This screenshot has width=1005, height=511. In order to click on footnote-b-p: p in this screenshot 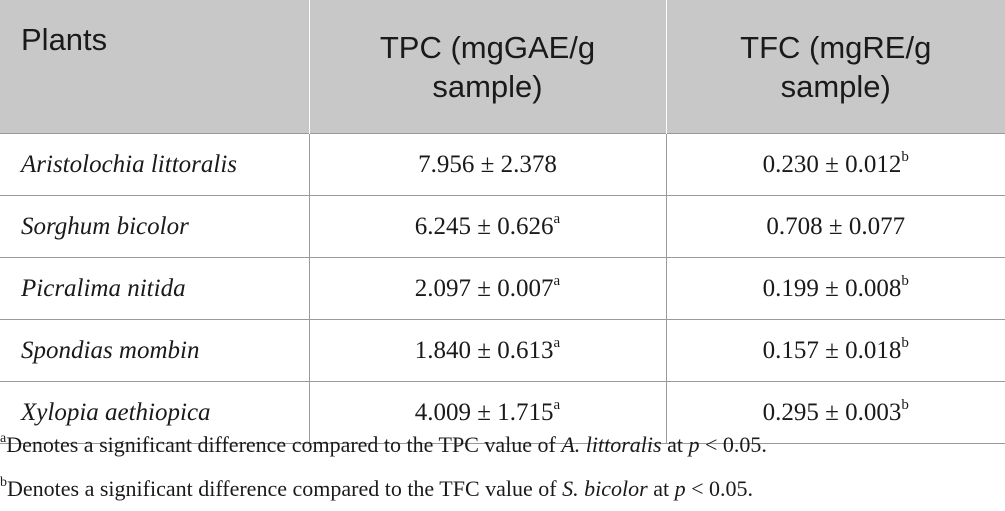, I will do `click(680, 488)`.